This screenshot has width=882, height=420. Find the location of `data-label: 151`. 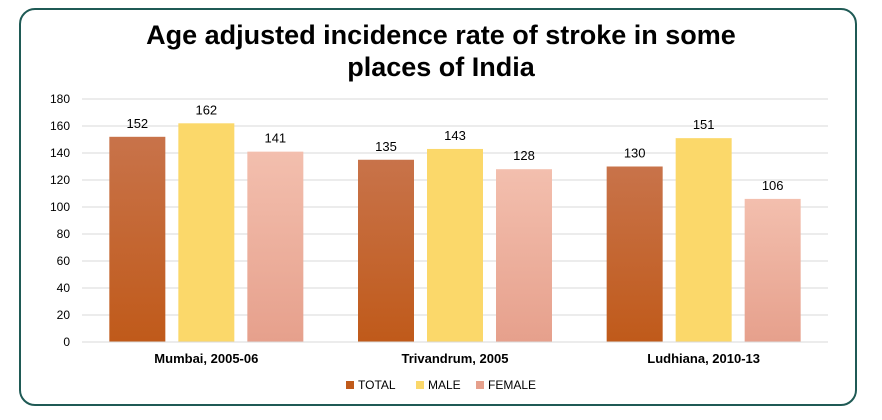

data-label: 151 is located at coordinates (704, 124).